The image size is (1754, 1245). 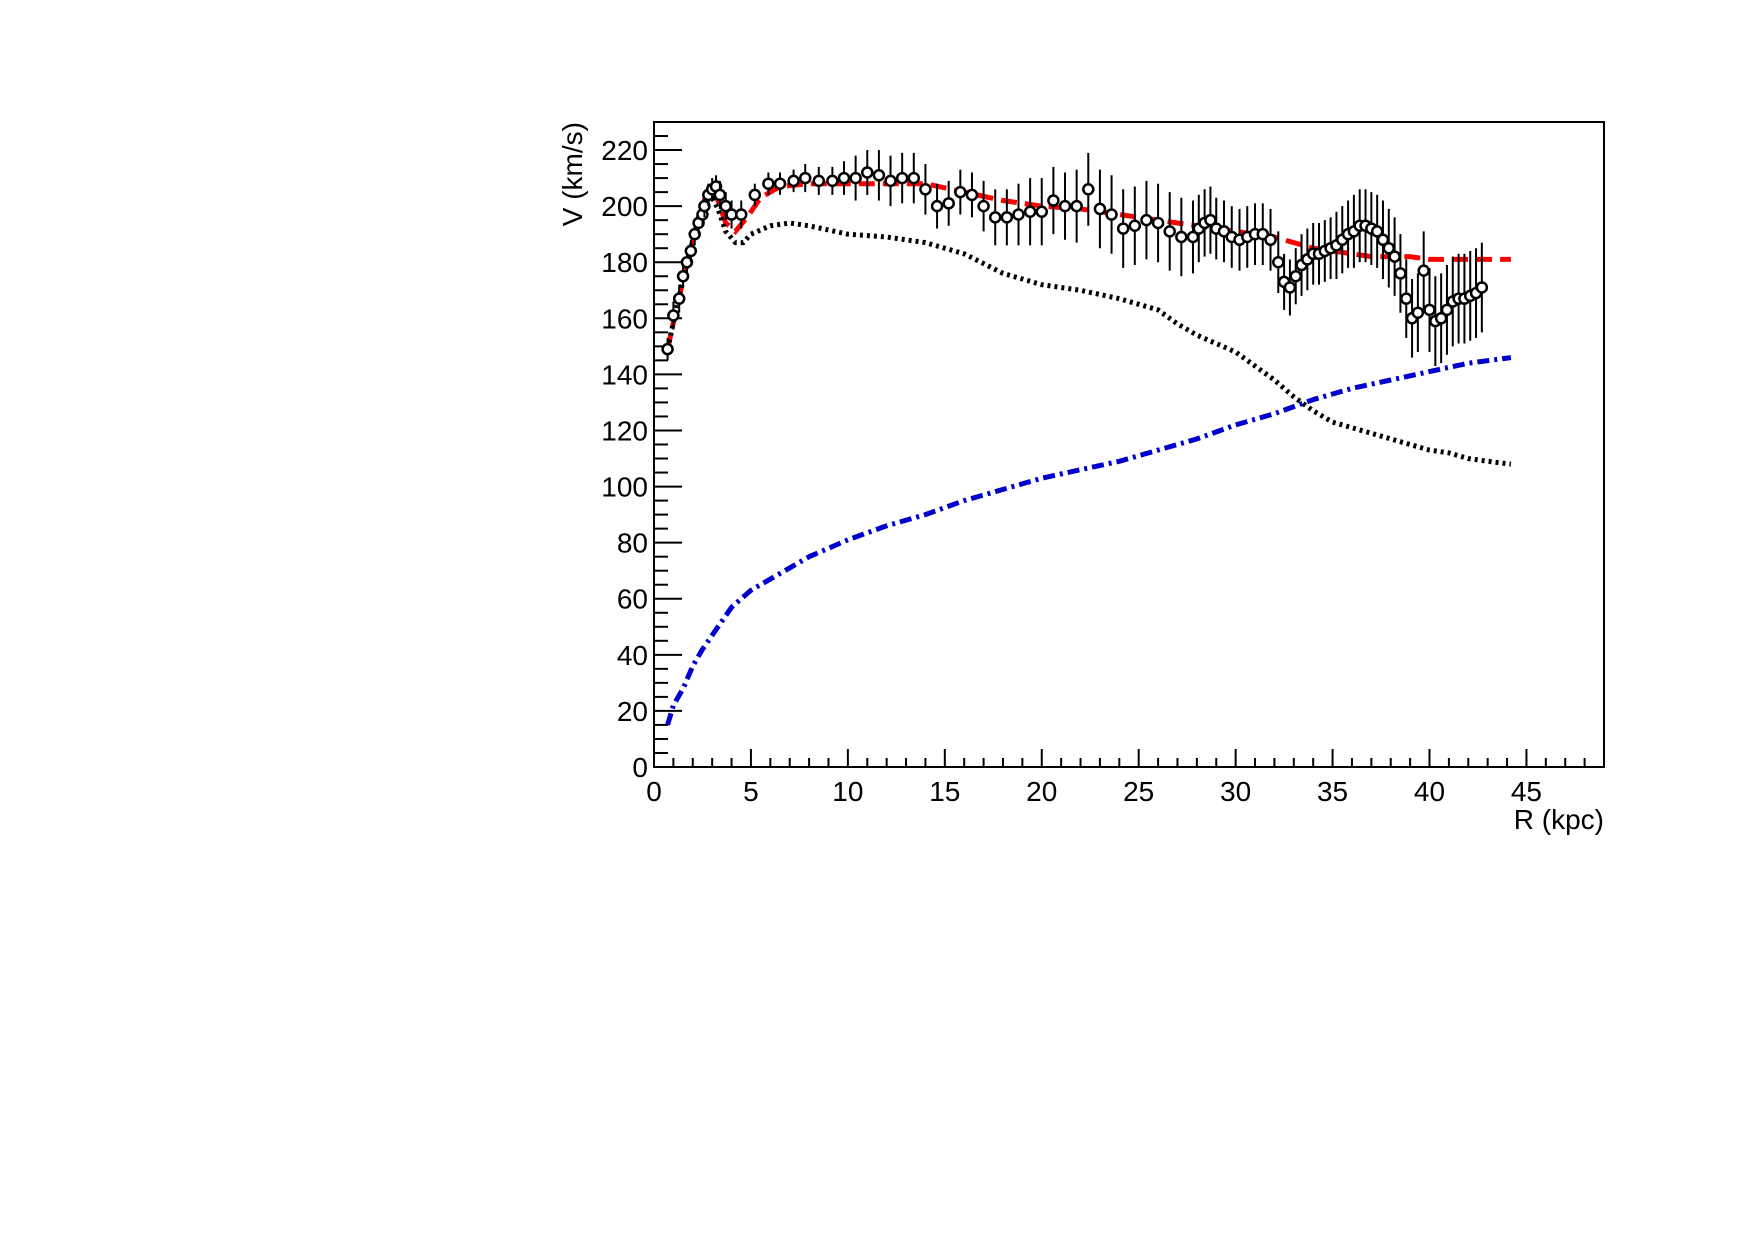 I want to click on x-tick-label: 10, so click(x=847, y=791).